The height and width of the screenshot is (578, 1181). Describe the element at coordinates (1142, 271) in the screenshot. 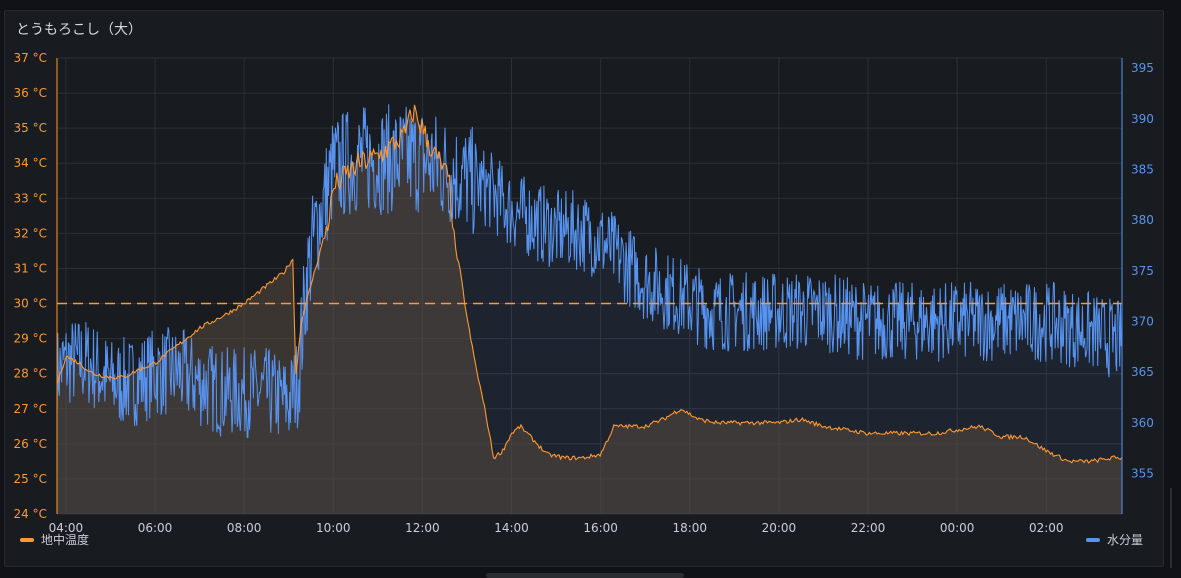

I see `y-right-tick-label: 375` at that location.